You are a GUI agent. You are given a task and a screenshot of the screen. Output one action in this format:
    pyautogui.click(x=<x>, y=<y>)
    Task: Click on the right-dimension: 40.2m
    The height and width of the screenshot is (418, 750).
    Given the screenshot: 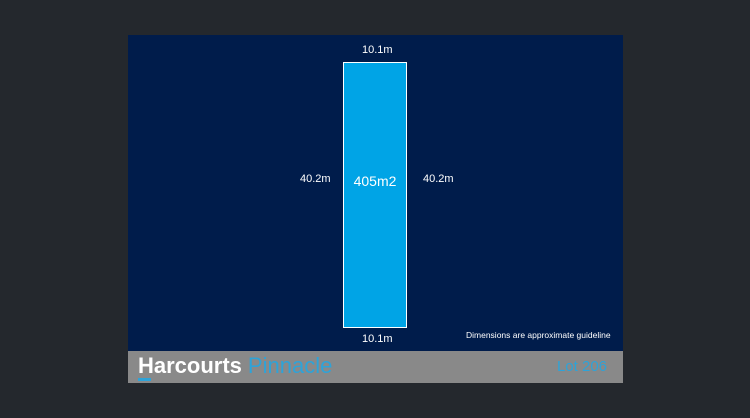 What is the action you would take?
    pyautogui.click(x=438, y=179)
    